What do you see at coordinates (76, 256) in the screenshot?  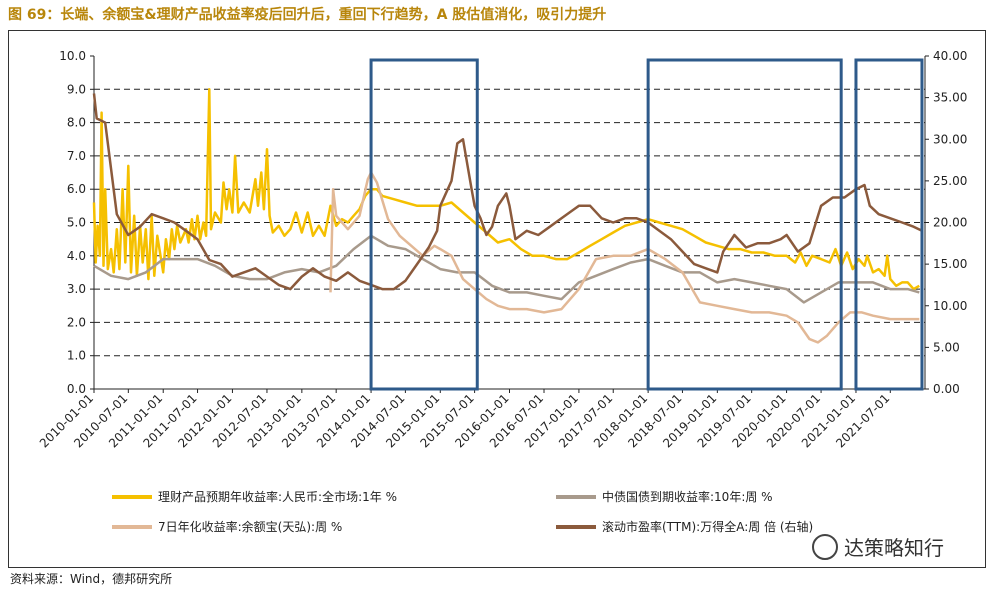 I see `y-left-tick-label: 4.0` at bounding box center [76, 256].